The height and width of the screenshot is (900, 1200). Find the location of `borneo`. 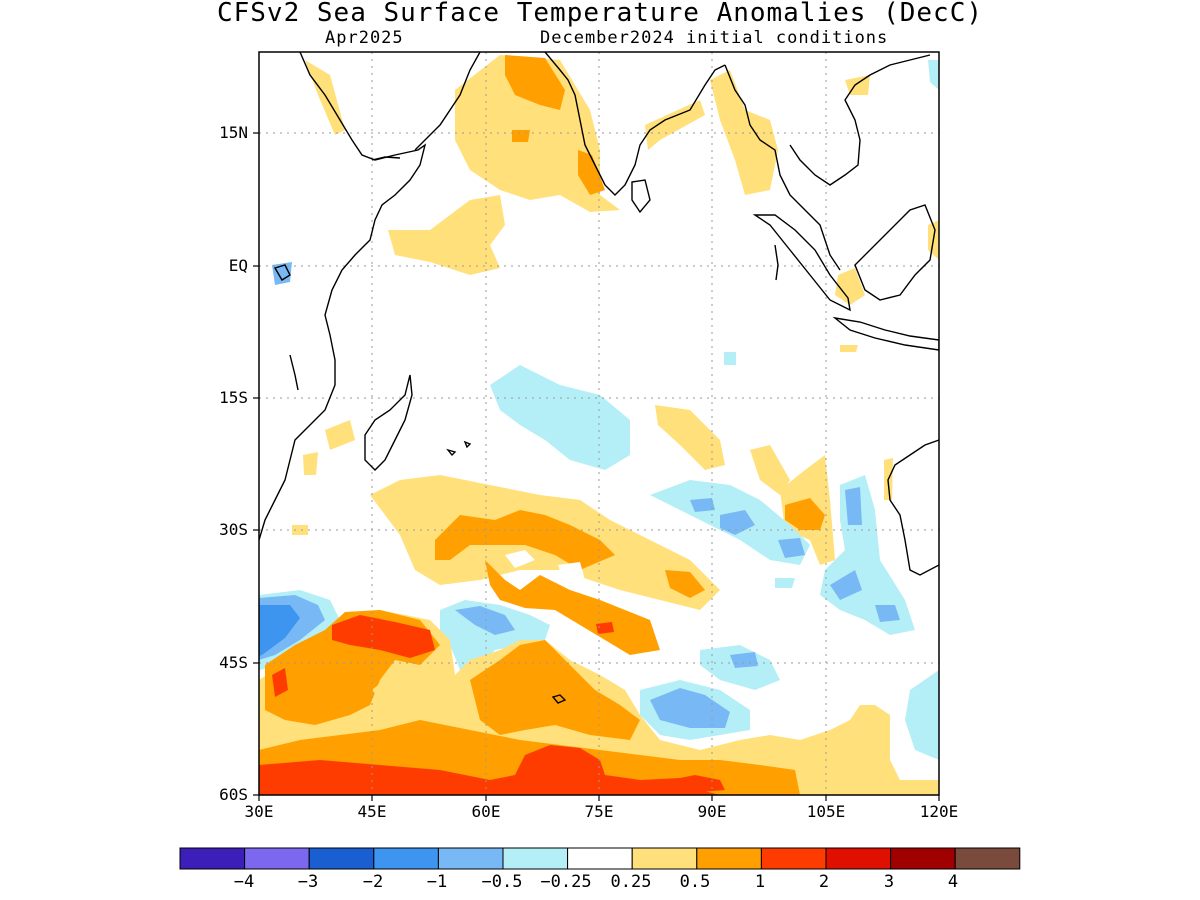

borneo is located at coordinates (895, 252).